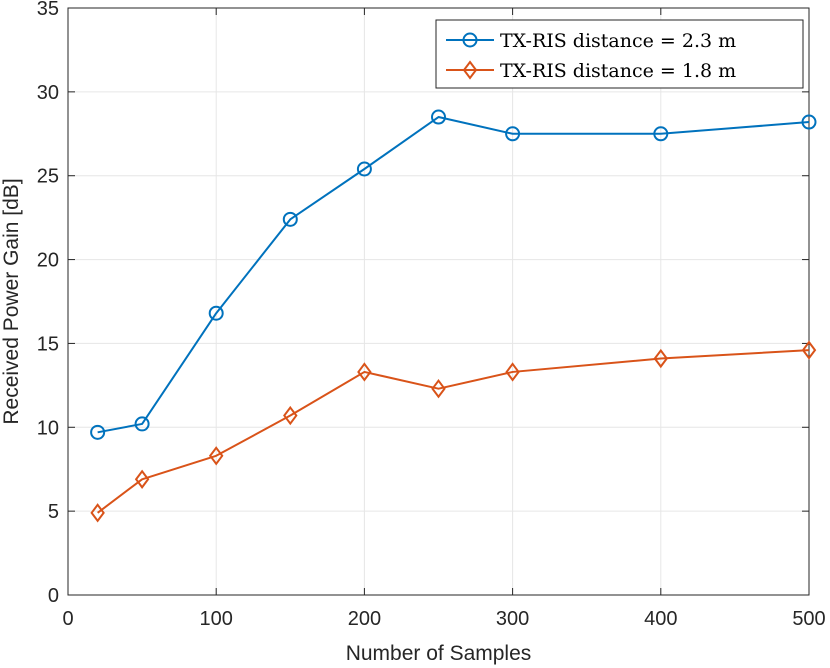 The width and height of the screenshot is (830, 668). I want to click on legend-label: TX-RIS distance = 1.8 m, so click(618, 71).